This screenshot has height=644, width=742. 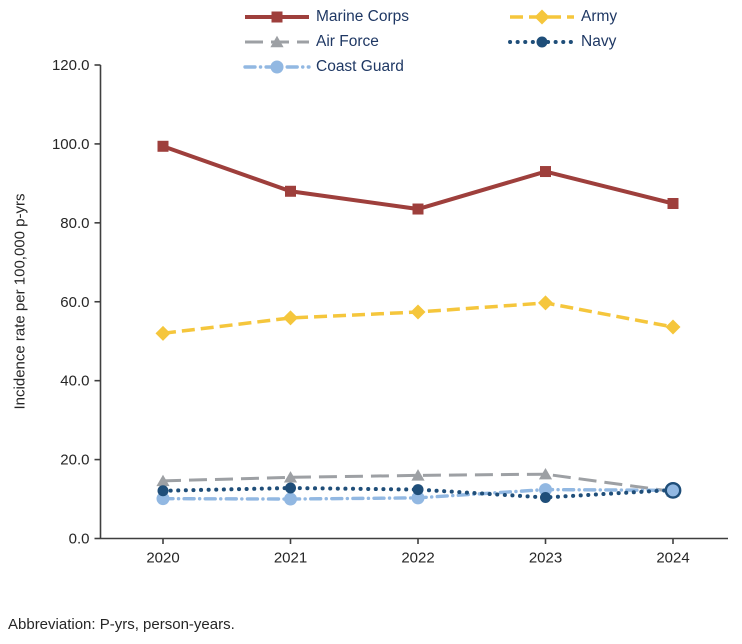 I want to click on x-tick-label: 2021, so click(x=290, y=558).